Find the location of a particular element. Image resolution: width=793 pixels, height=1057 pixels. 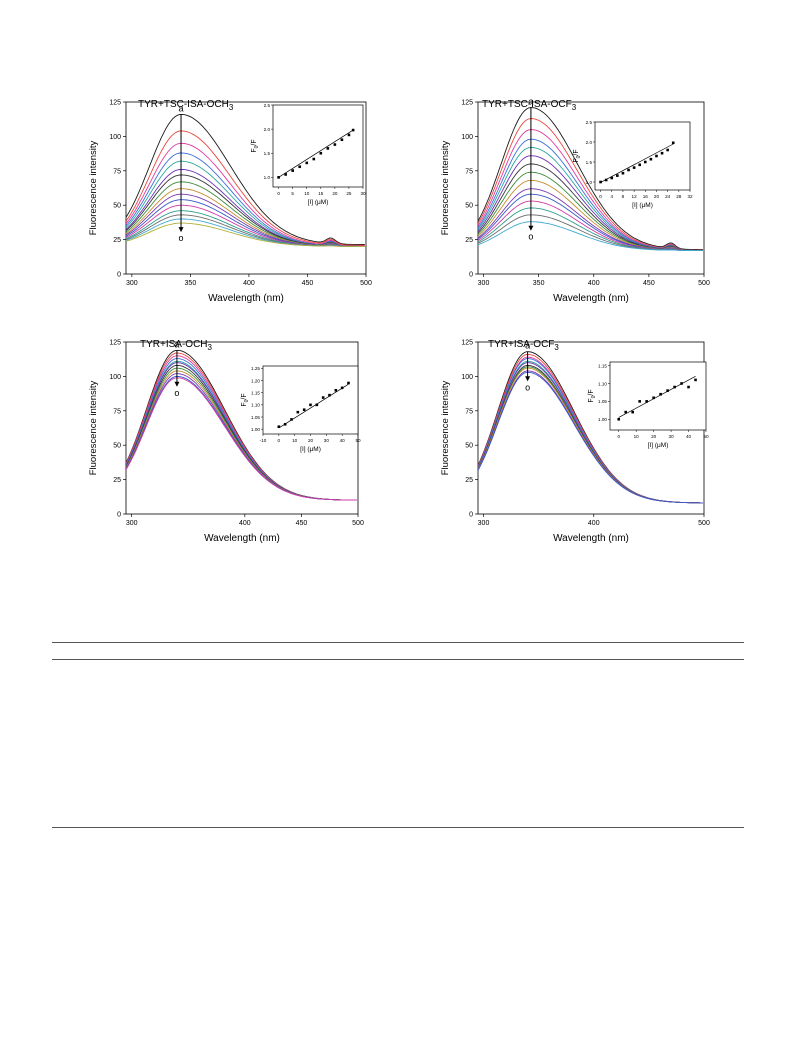

chart-title: TYR+ISA-OCF3 is located at coordinates (523, 345).